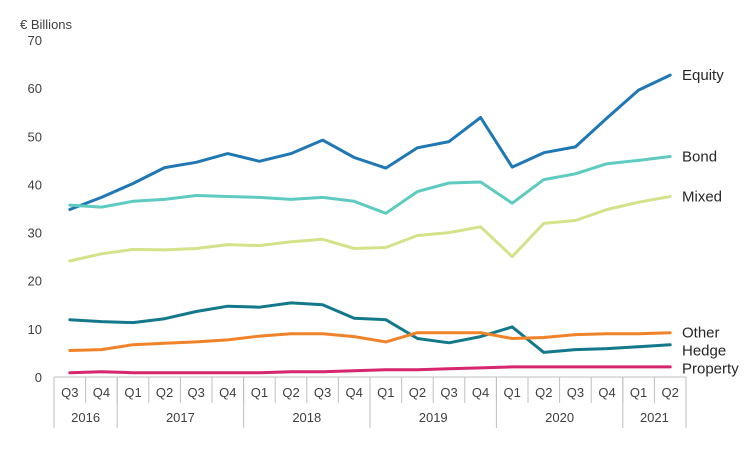 This screenshot has height=450, width=756. What do you see at coordinates (370, 185) in the screenshot?
I see `series-line-bond` at bounding box center [370, 185].